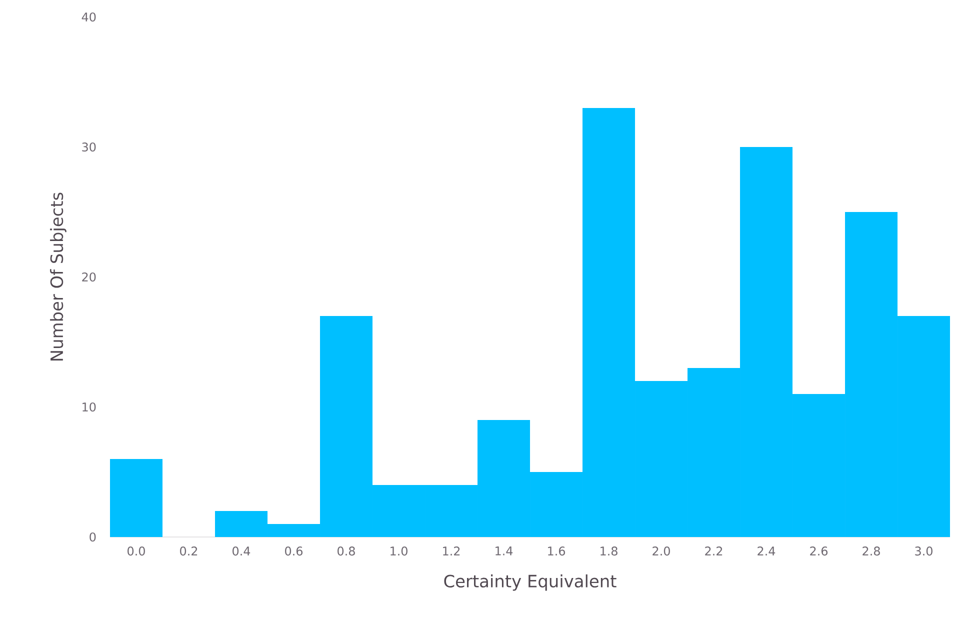  I want to click on y-tick-label: 20, so click(89, 277).